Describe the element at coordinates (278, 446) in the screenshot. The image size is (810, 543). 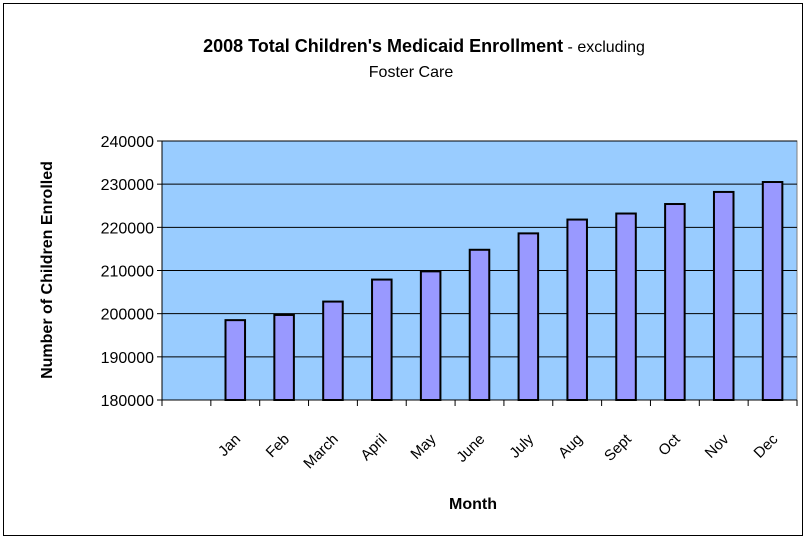
I see `x-tick-label: Feb` at that location.